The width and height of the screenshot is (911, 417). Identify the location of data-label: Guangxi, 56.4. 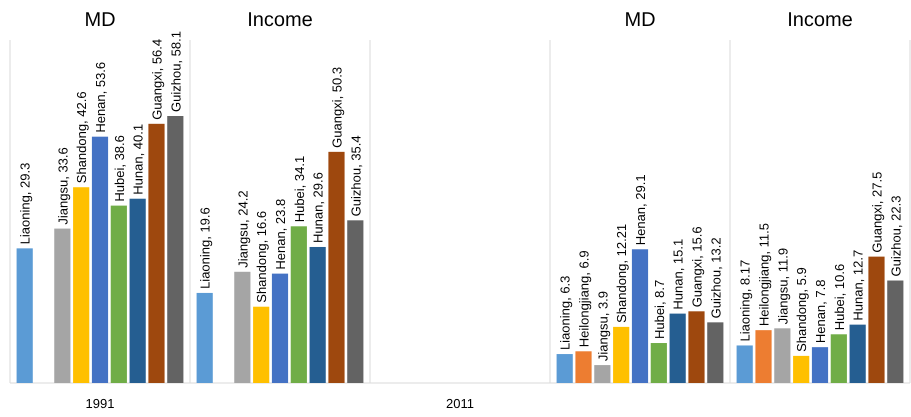
(156, 79).